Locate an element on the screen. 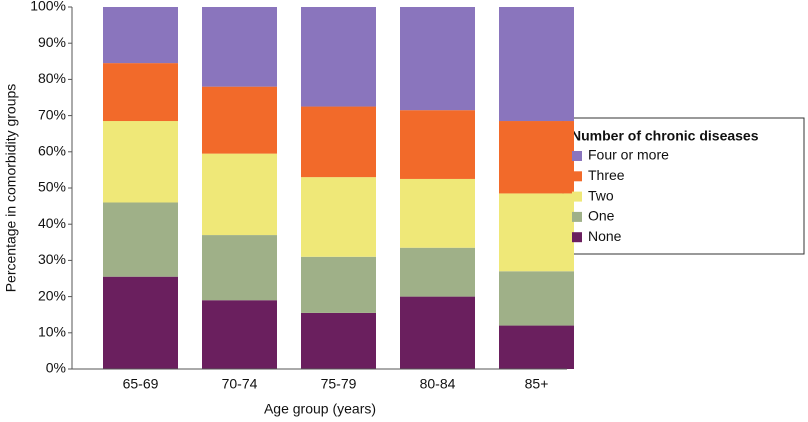  legend-label: None is located at coordinates (605, 236).